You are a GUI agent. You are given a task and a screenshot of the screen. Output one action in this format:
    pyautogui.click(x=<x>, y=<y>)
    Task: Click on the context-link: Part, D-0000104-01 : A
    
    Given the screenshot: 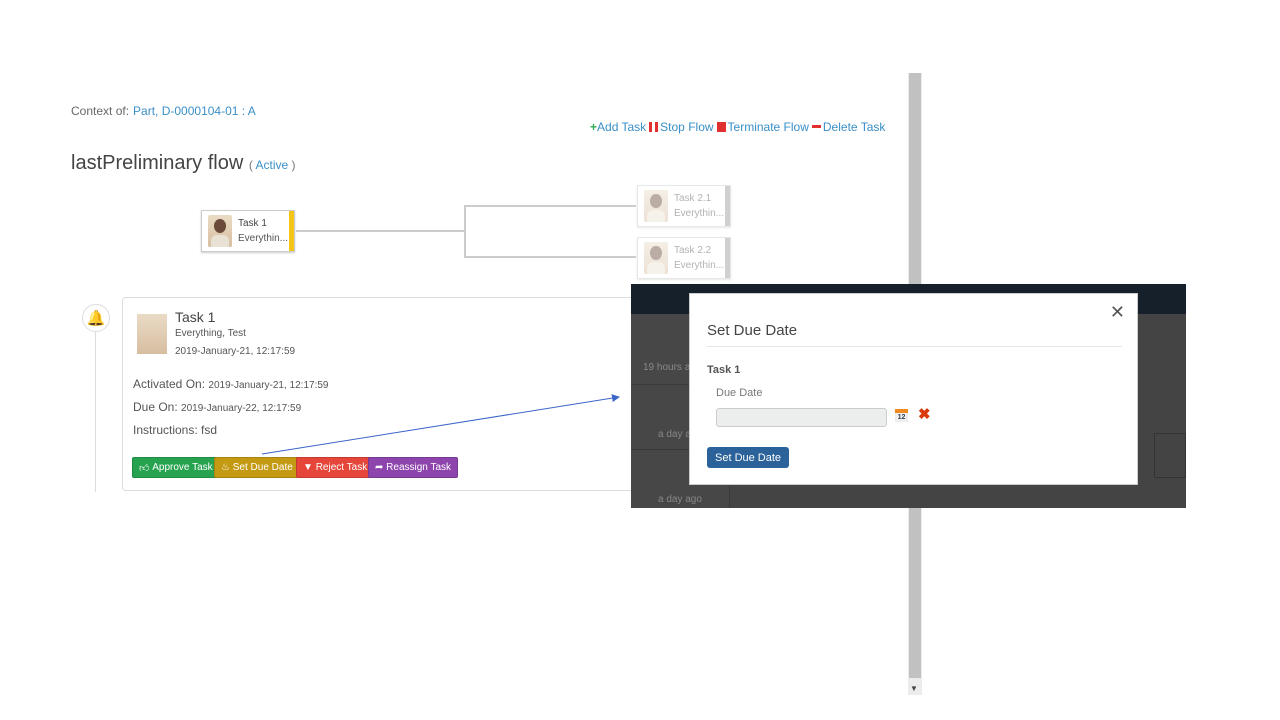 What is the action you would take?
    pyautogui.click(x=194, y=111)
    